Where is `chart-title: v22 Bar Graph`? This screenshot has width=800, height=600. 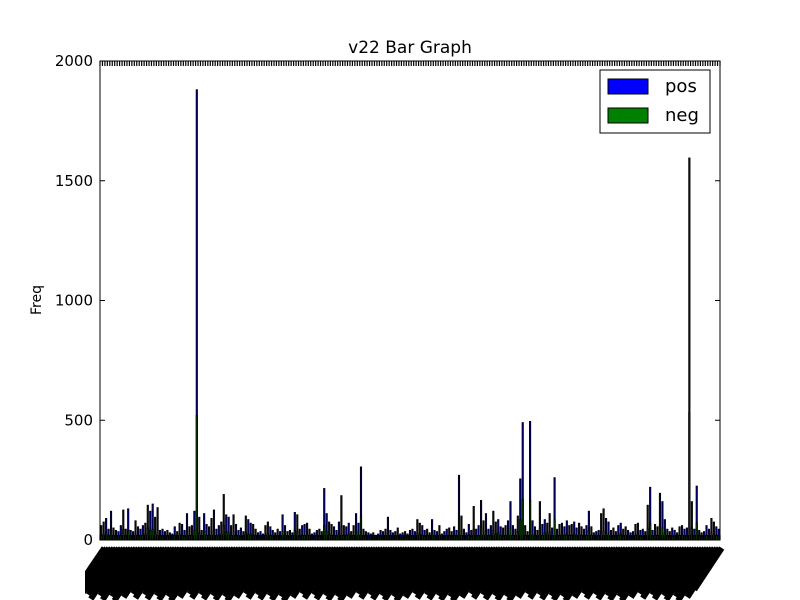
chart-title: v22 Bar Graph is located at coordinates (410, 48).